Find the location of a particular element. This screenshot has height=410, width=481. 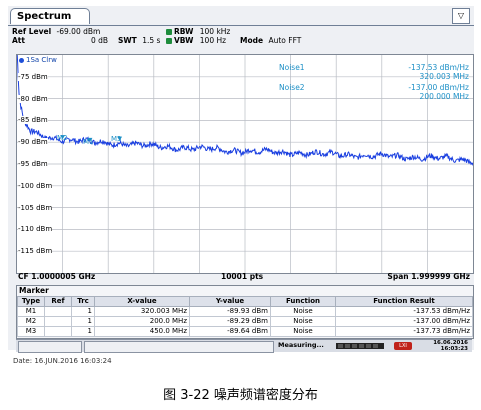

param-vbw: VBW 100 Hz is located at coordinates (196, 40).